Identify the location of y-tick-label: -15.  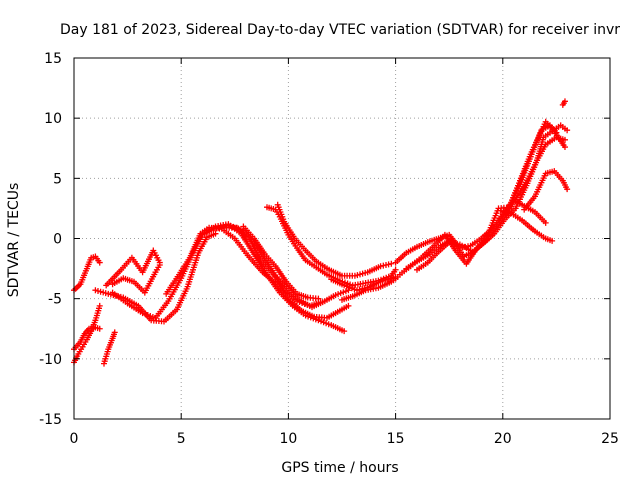
(50, 420).